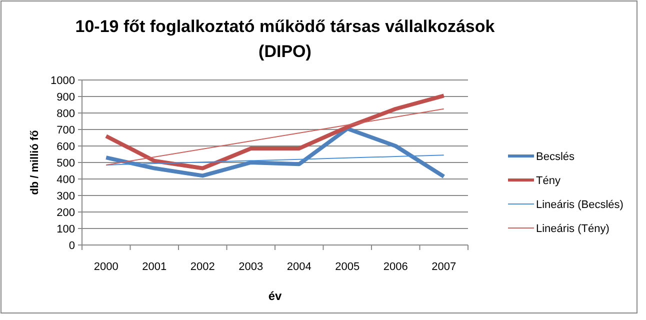 This screenshot has height=320, width=646. I want to click on x-axis-title: év, so click(275, 296).